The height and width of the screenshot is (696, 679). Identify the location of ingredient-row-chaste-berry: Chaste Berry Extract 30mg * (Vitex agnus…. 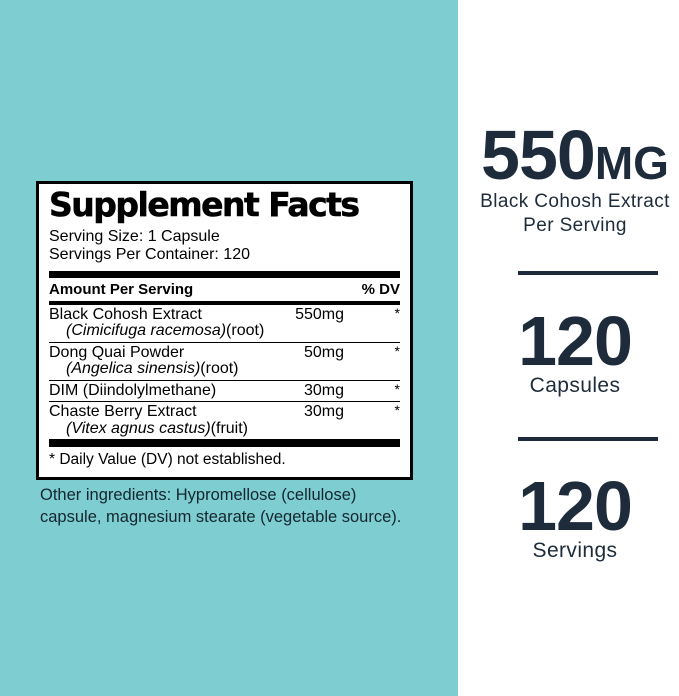
(224, 420).